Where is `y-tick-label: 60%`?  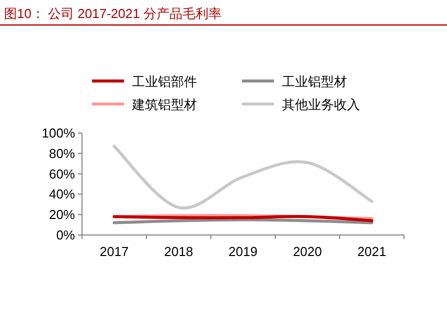 y-tick-label: 60% is located at coordinates (62, 174).